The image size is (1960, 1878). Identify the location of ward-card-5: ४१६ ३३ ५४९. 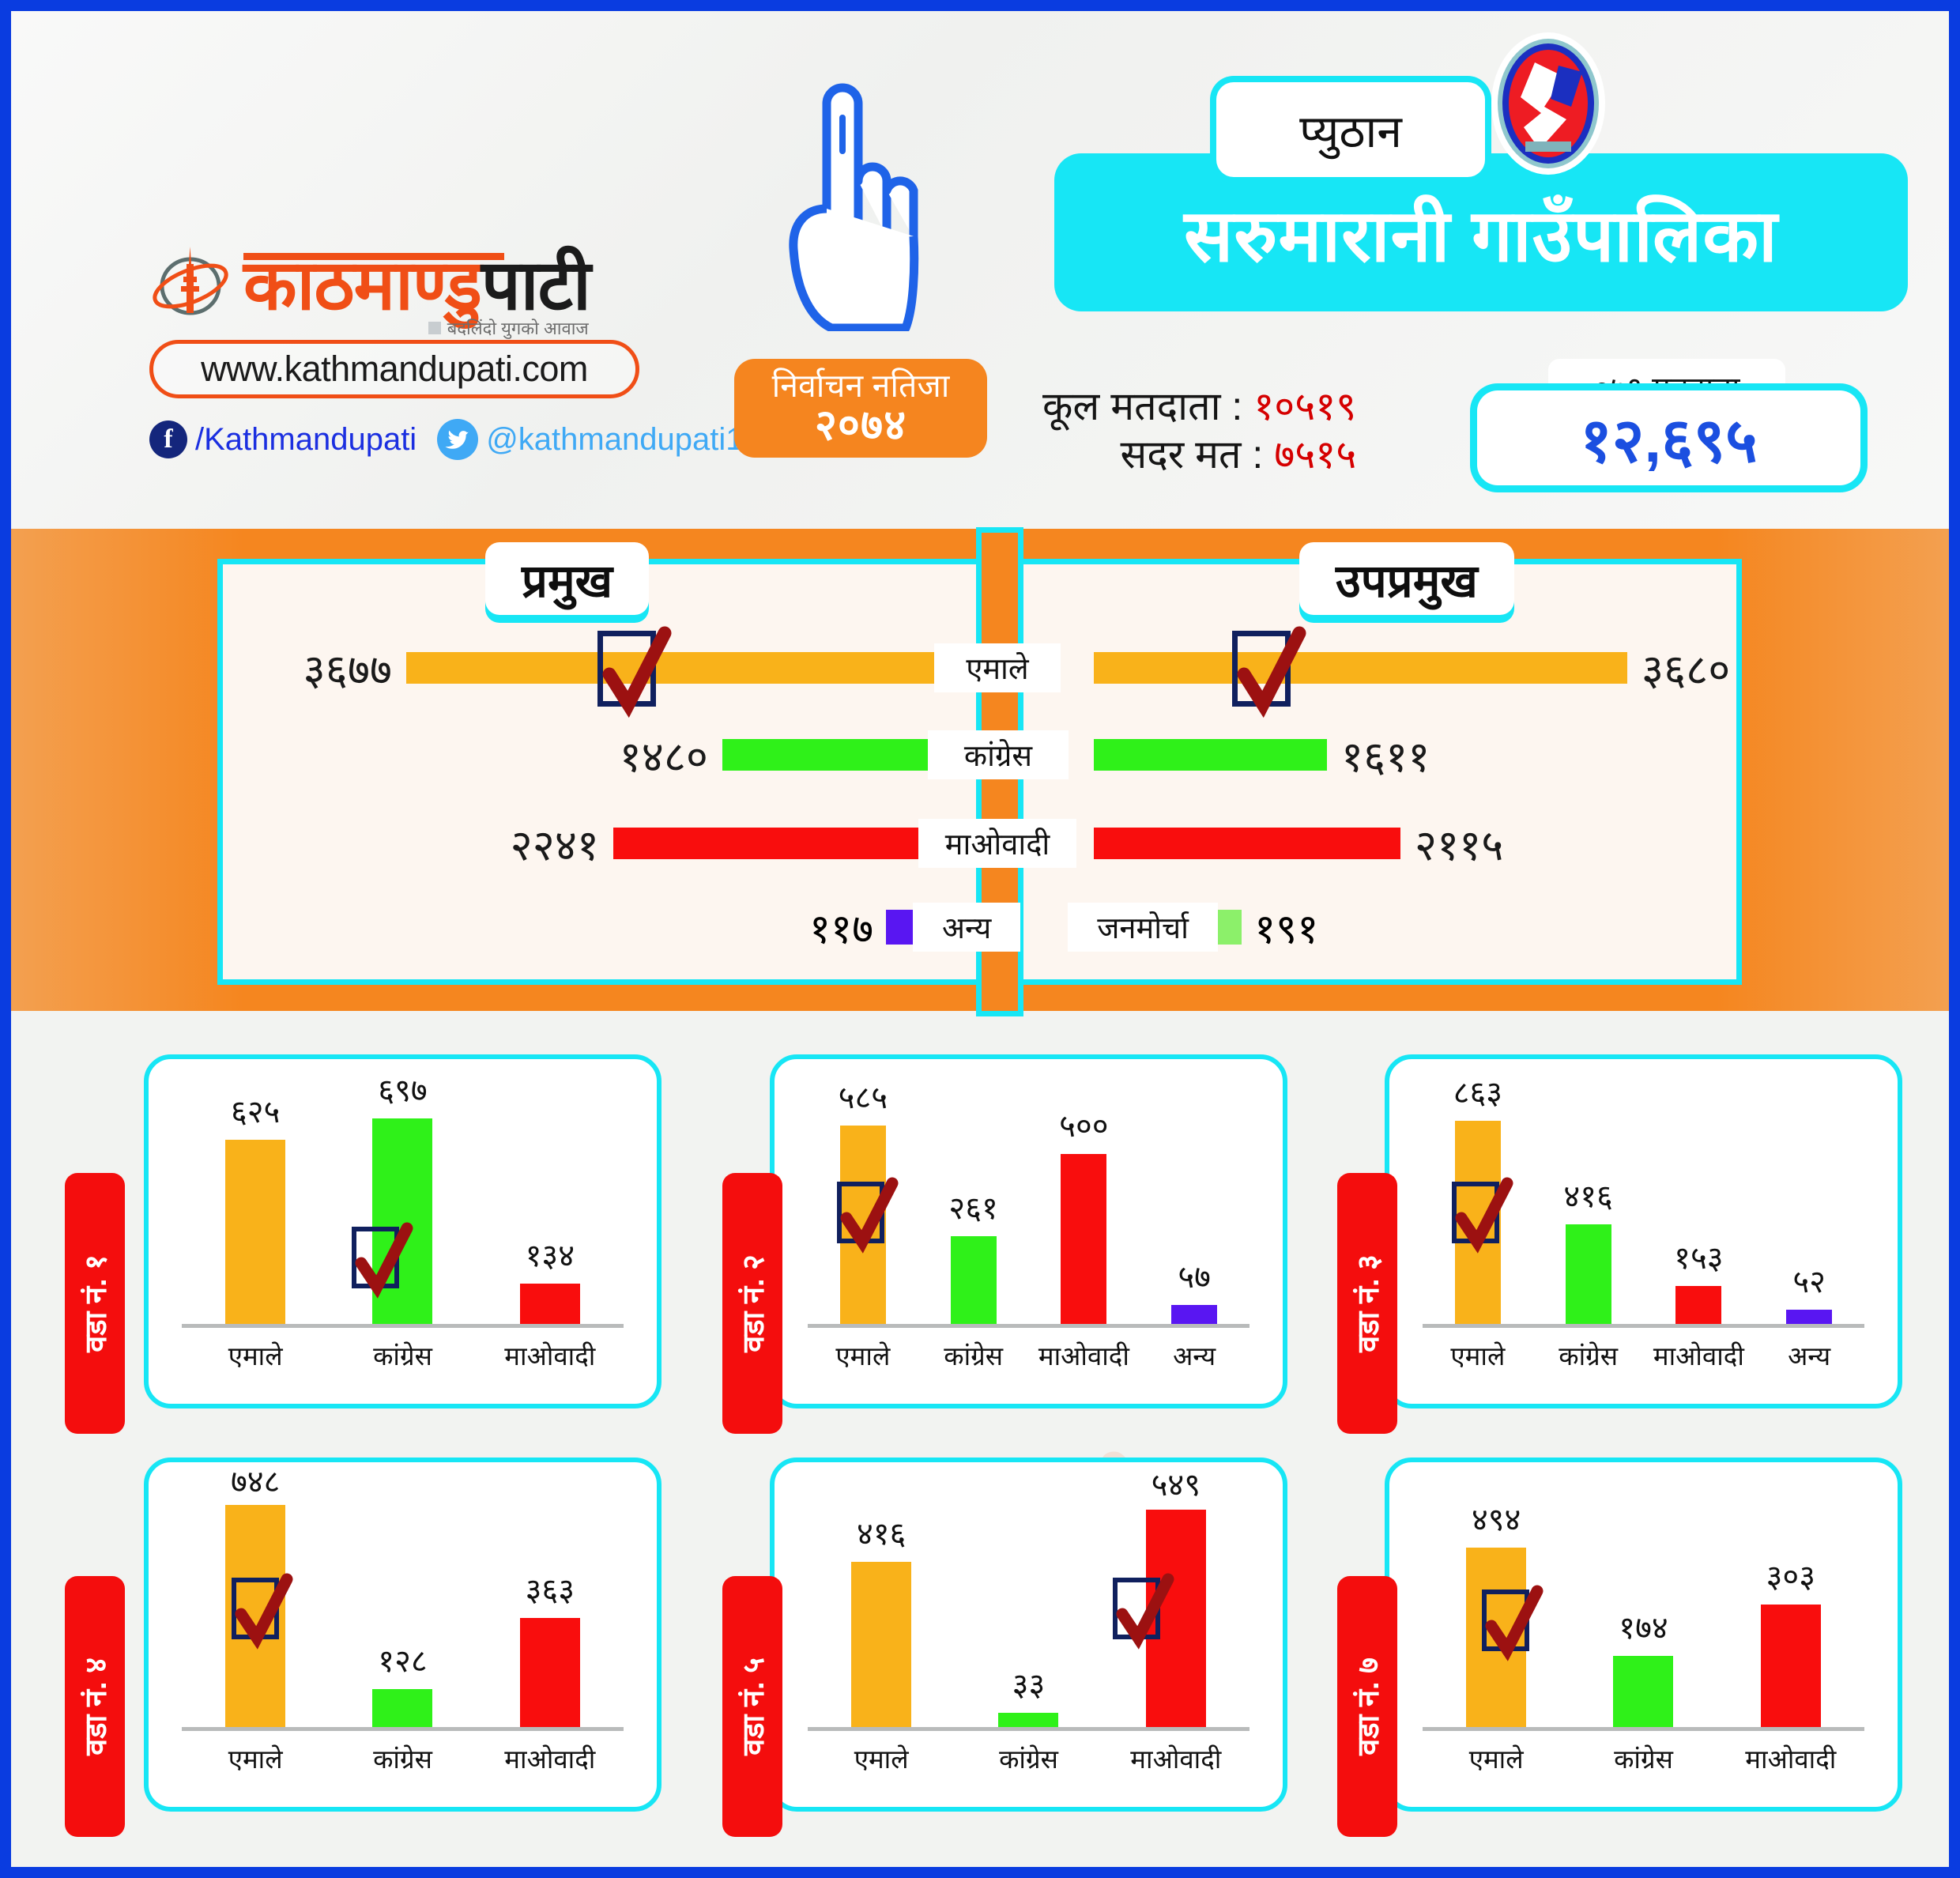
(1028, 1635).